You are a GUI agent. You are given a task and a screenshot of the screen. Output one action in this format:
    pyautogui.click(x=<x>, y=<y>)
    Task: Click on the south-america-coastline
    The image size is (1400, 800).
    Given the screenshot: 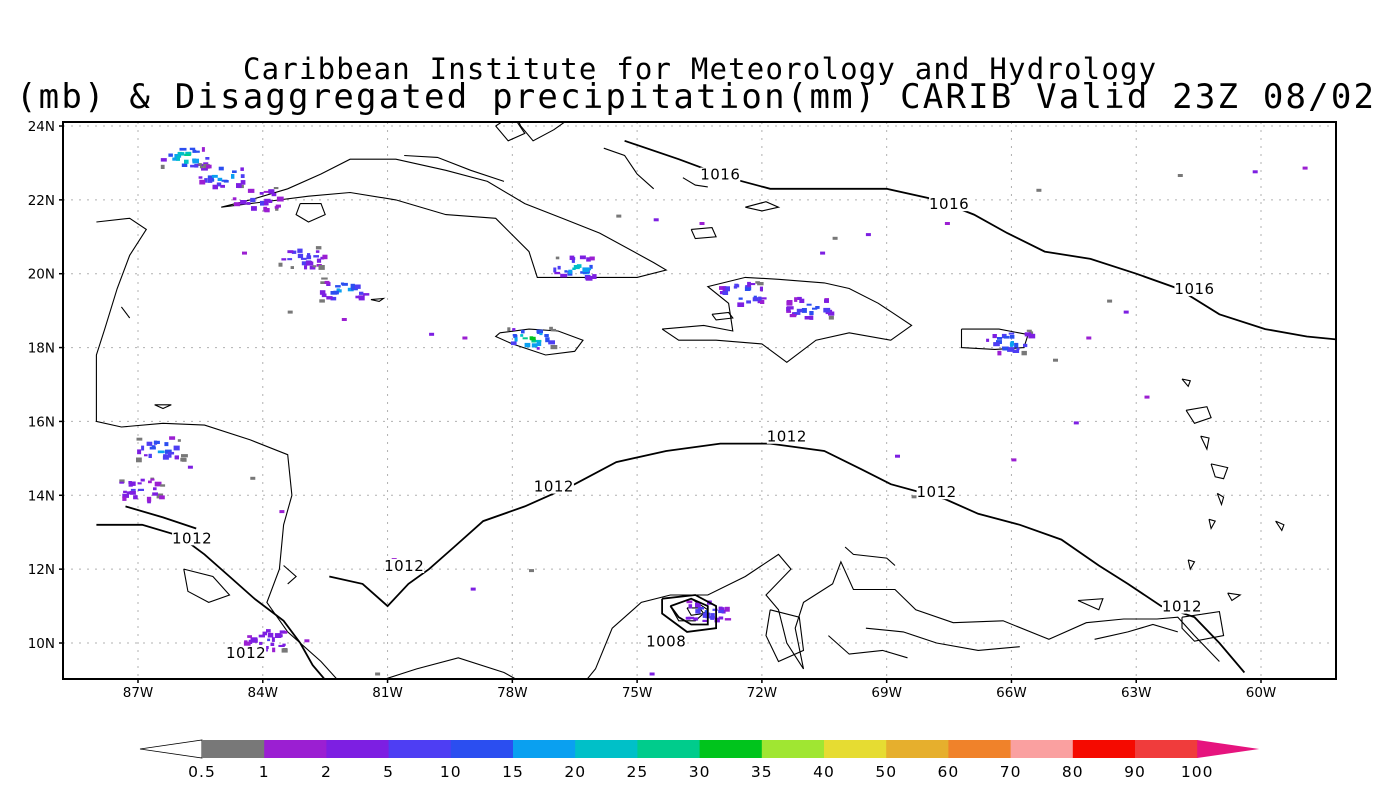 What is the action you would take?
    pyautogui.click(x=903, y=616)
    